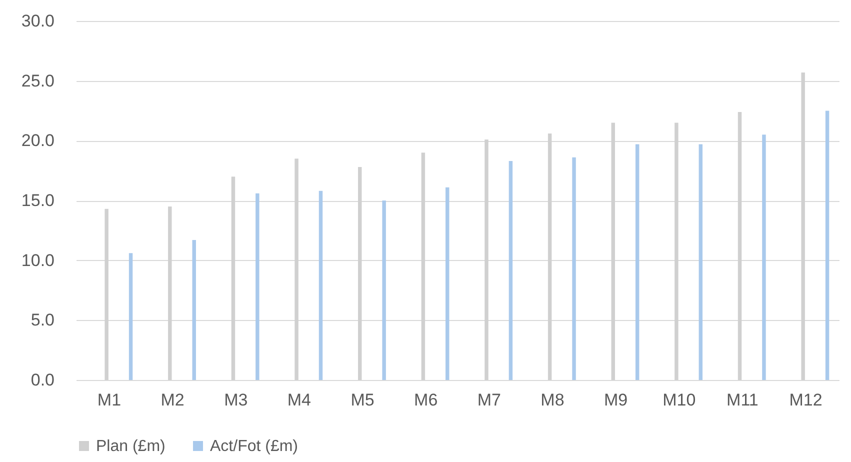 The height and width of the screenshot is (462, 851). Describe the element at coordinates (362, 400) in the screenshot. I see `x-tick-label: M5` at that location.